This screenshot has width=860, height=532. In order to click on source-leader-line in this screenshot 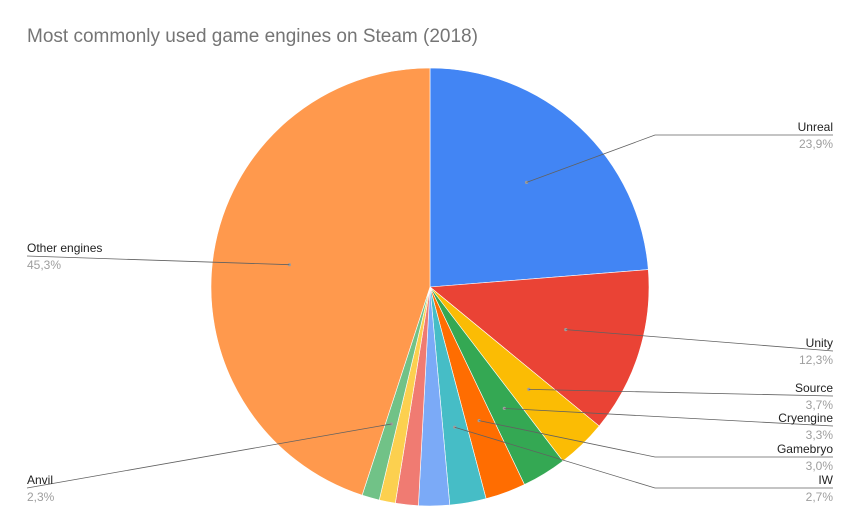, I will do `click(681, 393)`.